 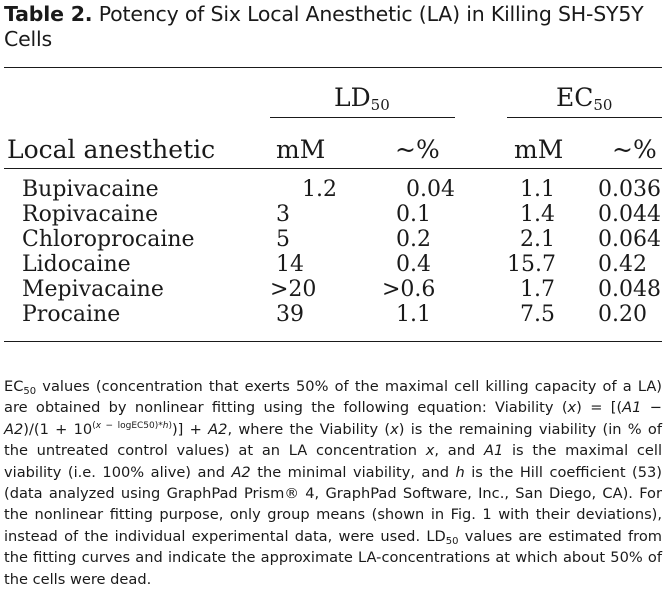 What do you see at coordinates (413, 314) in the screenshot?
I see `row-ld50-percent: 1.1` at bounding box center [413, 314].